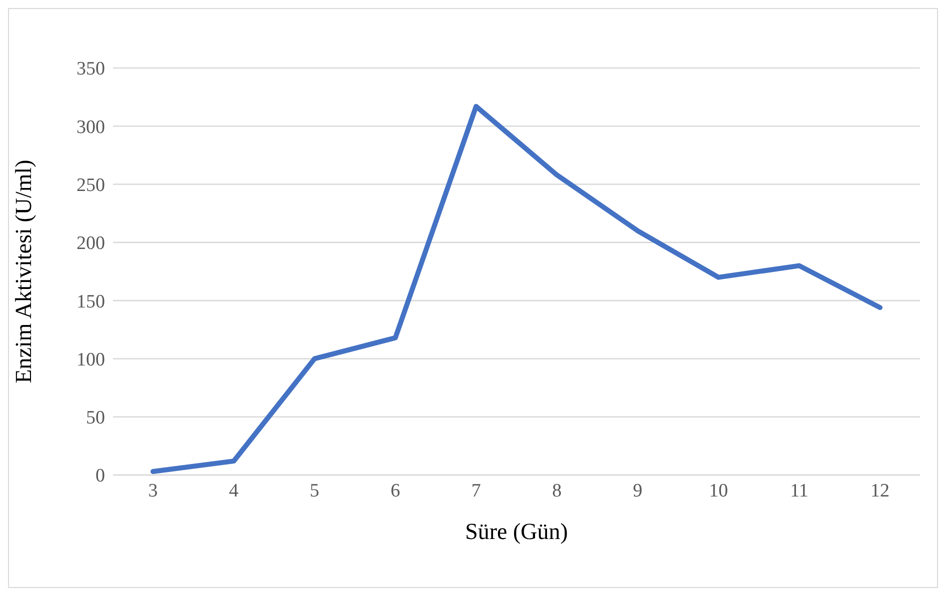 This screenshot has width=941, height=590. What do you see at coordinates (557, 491) in the screenshot?
I see `x-tick-label: 8` at bounding box center [557, 491].